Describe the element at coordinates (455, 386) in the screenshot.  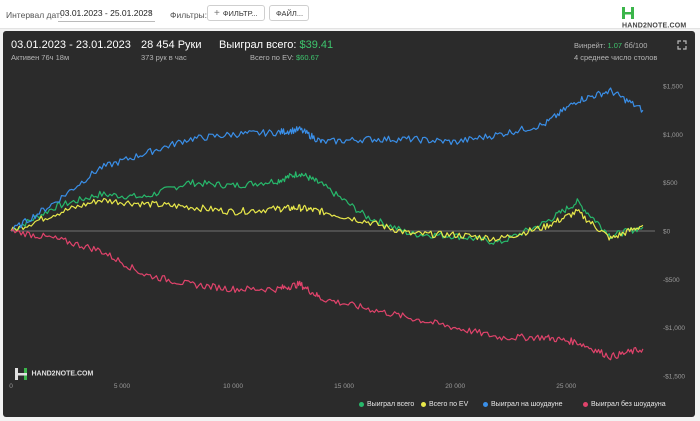
I see `x-tick-label: 20 000` at that location.